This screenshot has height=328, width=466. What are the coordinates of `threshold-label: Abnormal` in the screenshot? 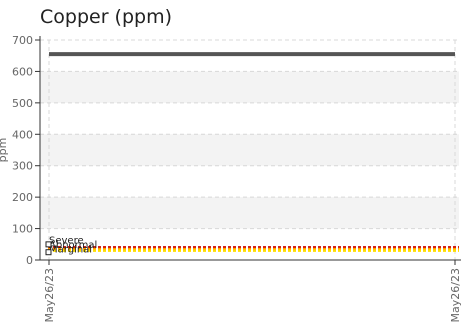 It's located at (73, 245).